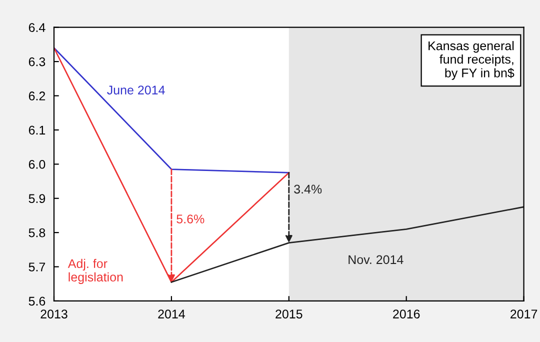 Image resolution: width=540 pixels, height=342 pixels. Describe the element at coordinates (406, 314) in the screenshot. I see `x-tick-label: 2016` at that location.